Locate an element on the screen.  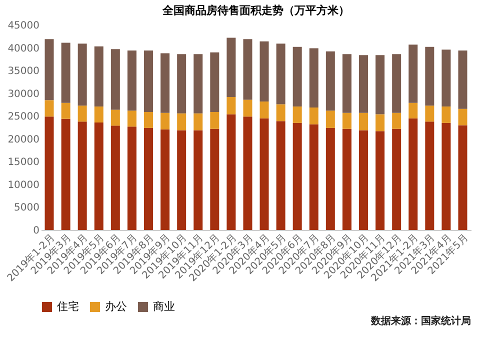
y-tick-label: 15000 is located at coordinates (24, 162).